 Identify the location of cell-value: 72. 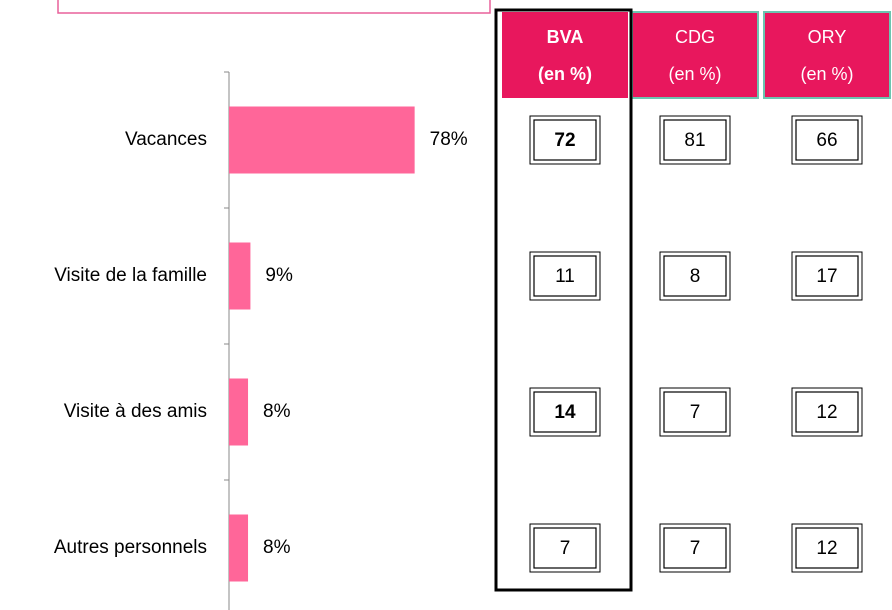
(564, 140).